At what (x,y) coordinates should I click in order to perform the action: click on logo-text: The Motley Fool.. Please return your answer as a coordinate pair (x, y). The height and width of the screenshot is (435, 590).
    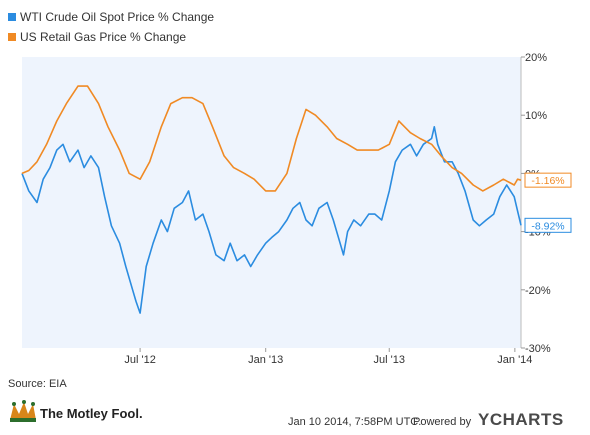
    Looking at the image, I should click on (91, 413).